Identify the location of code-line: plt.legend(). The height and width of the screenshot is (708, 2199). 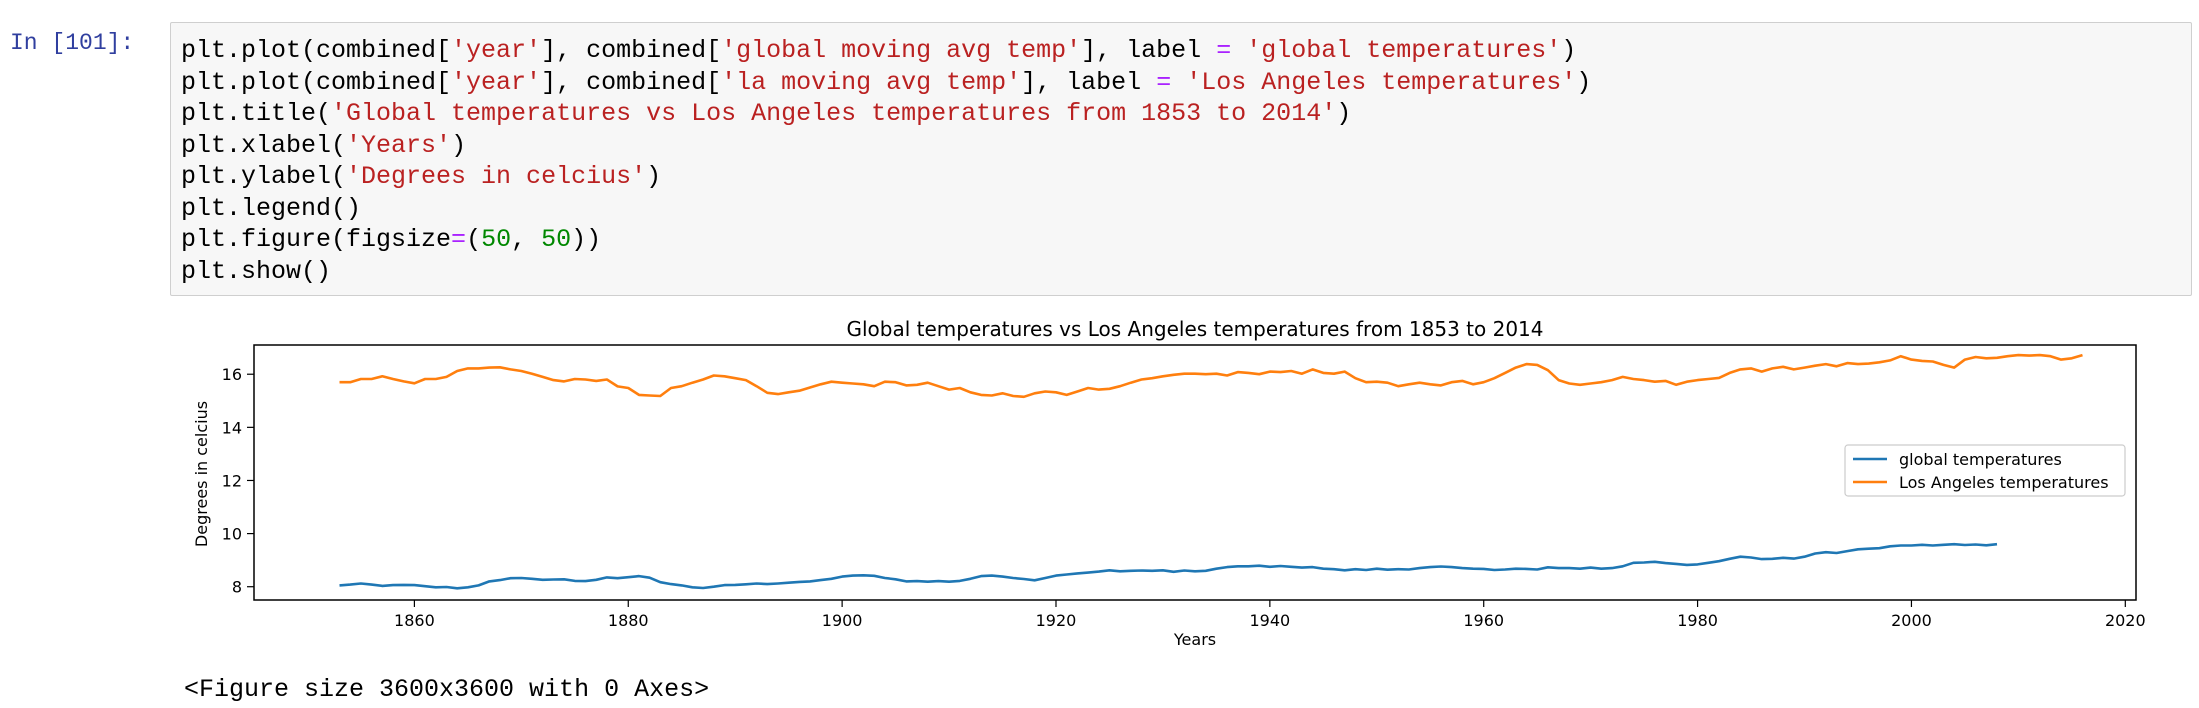
(1181, 209).